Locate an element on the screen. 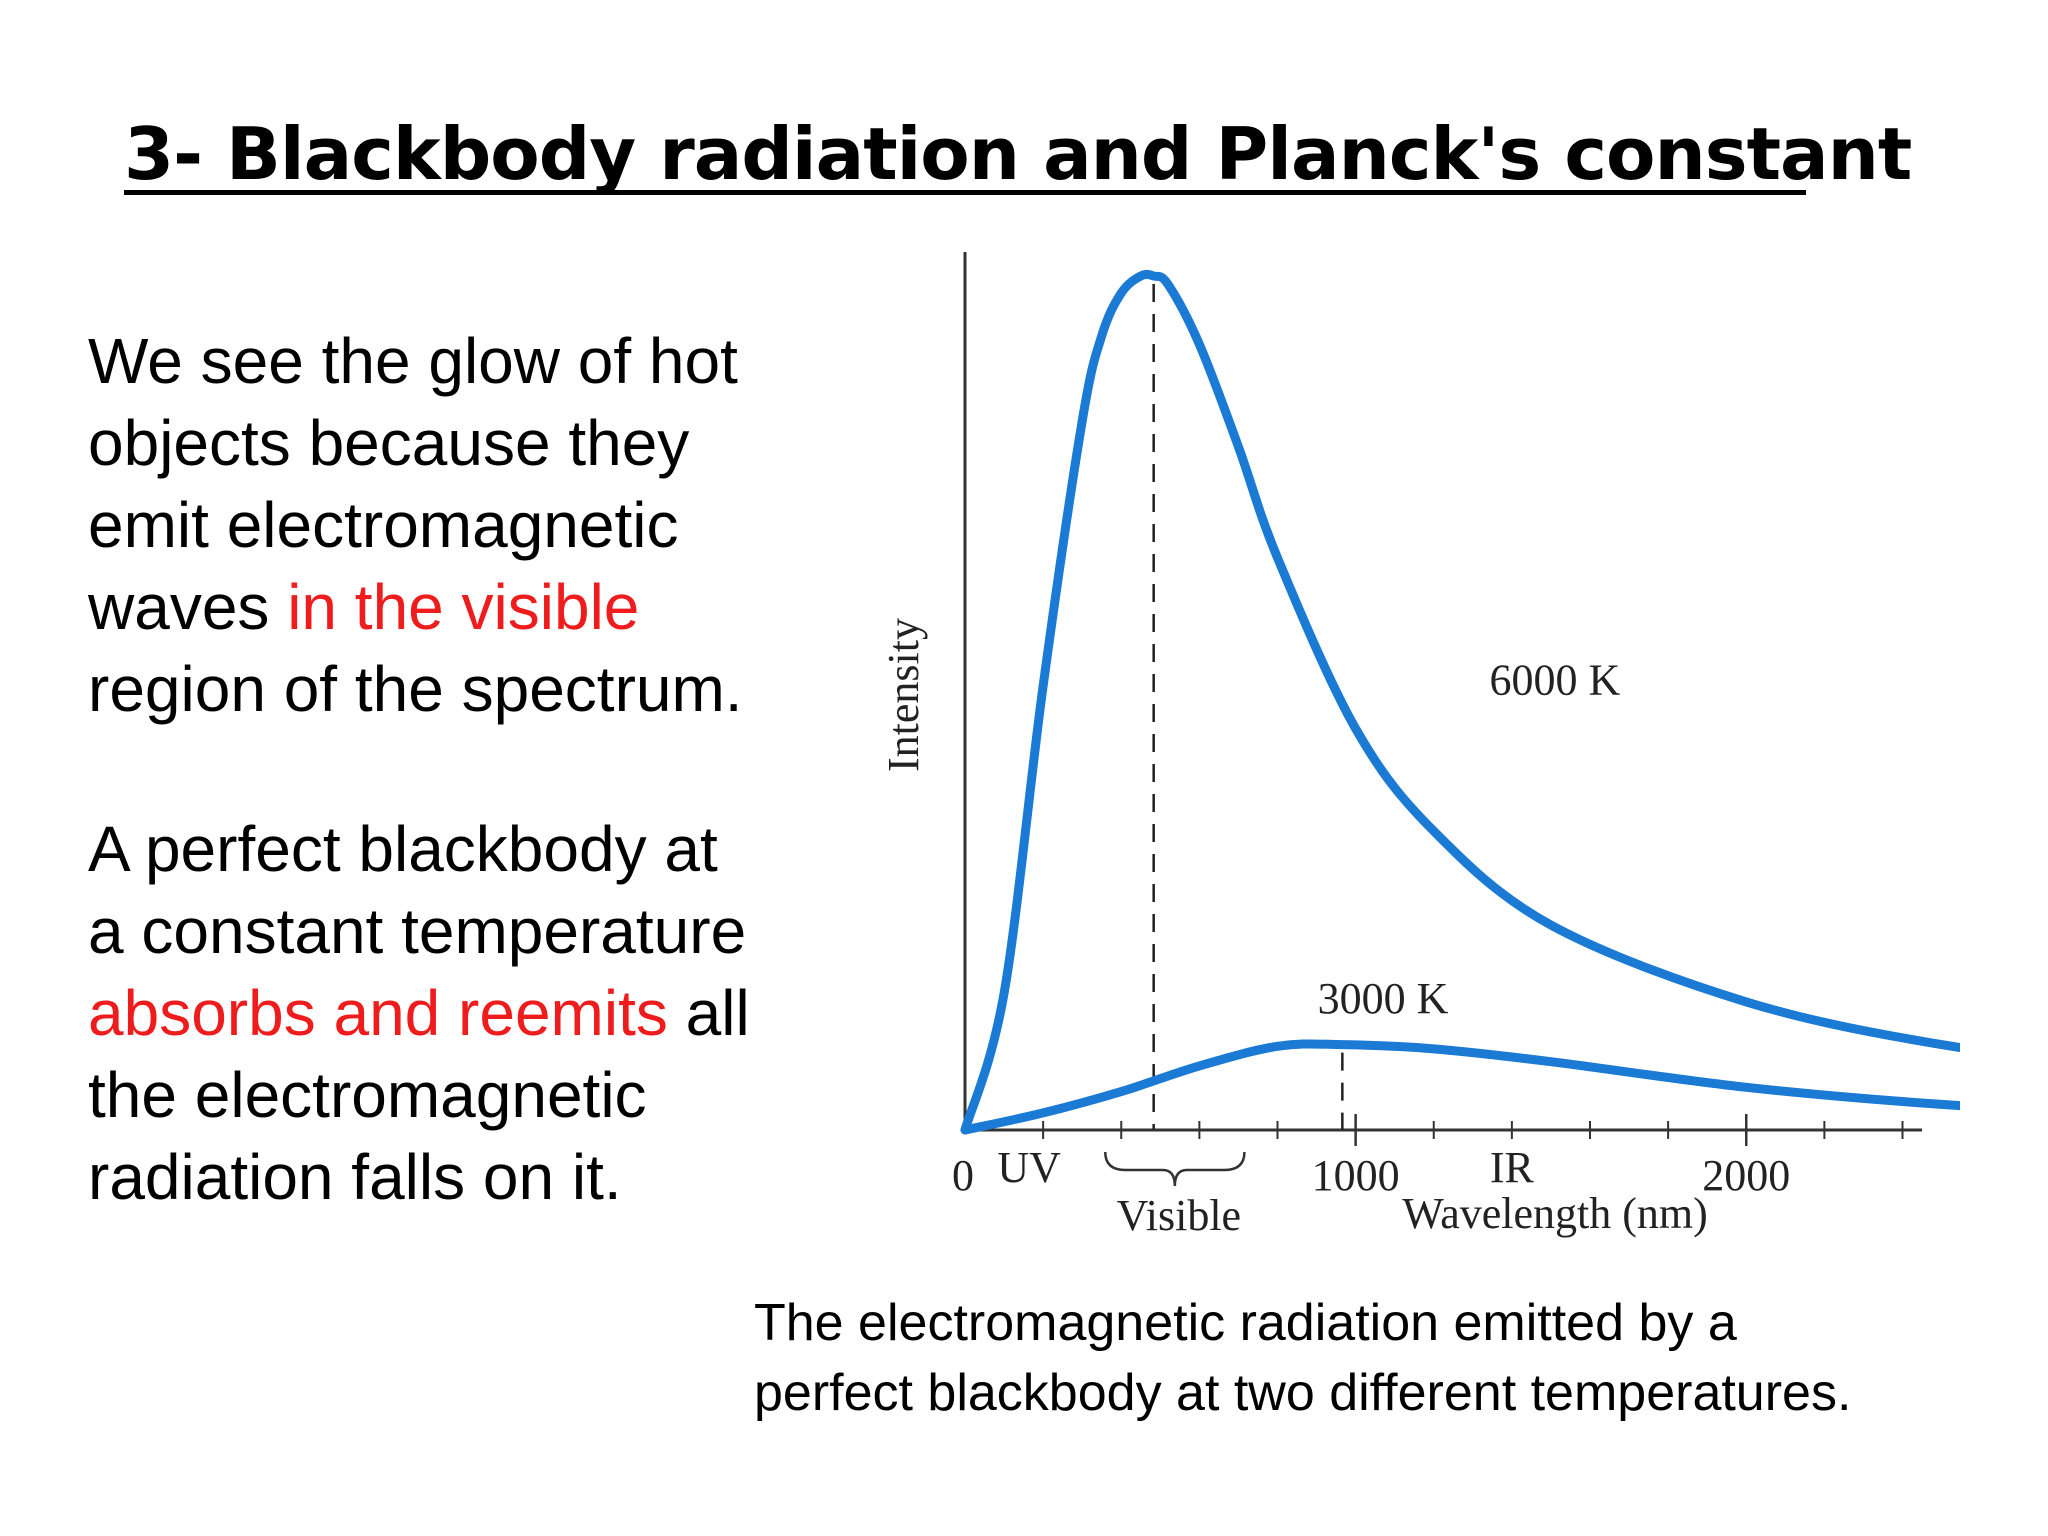  visible-range-brace is located at coordinates (1175, 1169).